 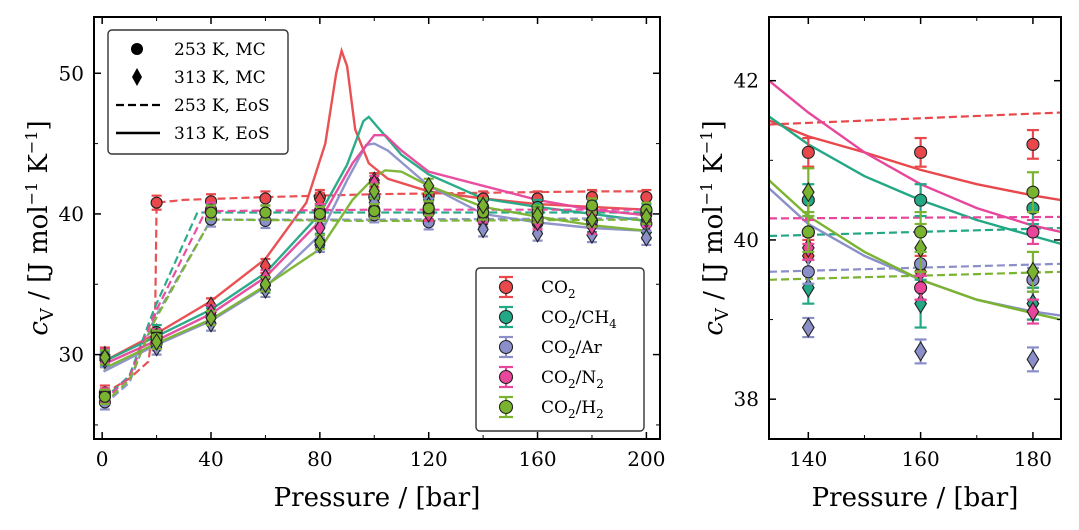 What do you see at coordinates (915, 160) in the screenshot?
I see `eos313-line-co2` at bounding box center [915, 160].